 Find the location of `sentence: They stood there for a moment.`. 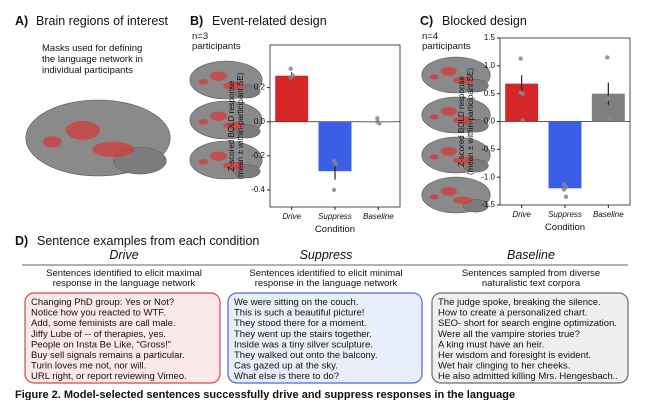

sentence: They stood there for a moment. is located at coordinates (300, 323).